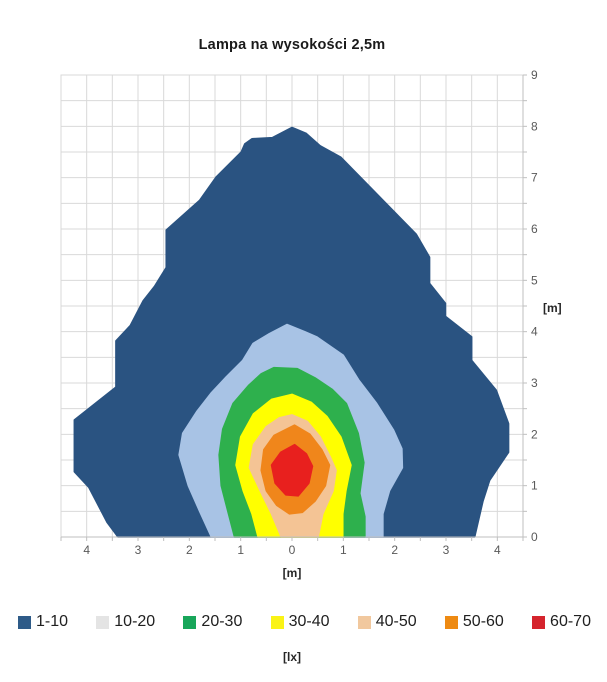 The height and width of the screenshot is (682, 607). I want to click on legend-label: 10-20, so click(135, 621).